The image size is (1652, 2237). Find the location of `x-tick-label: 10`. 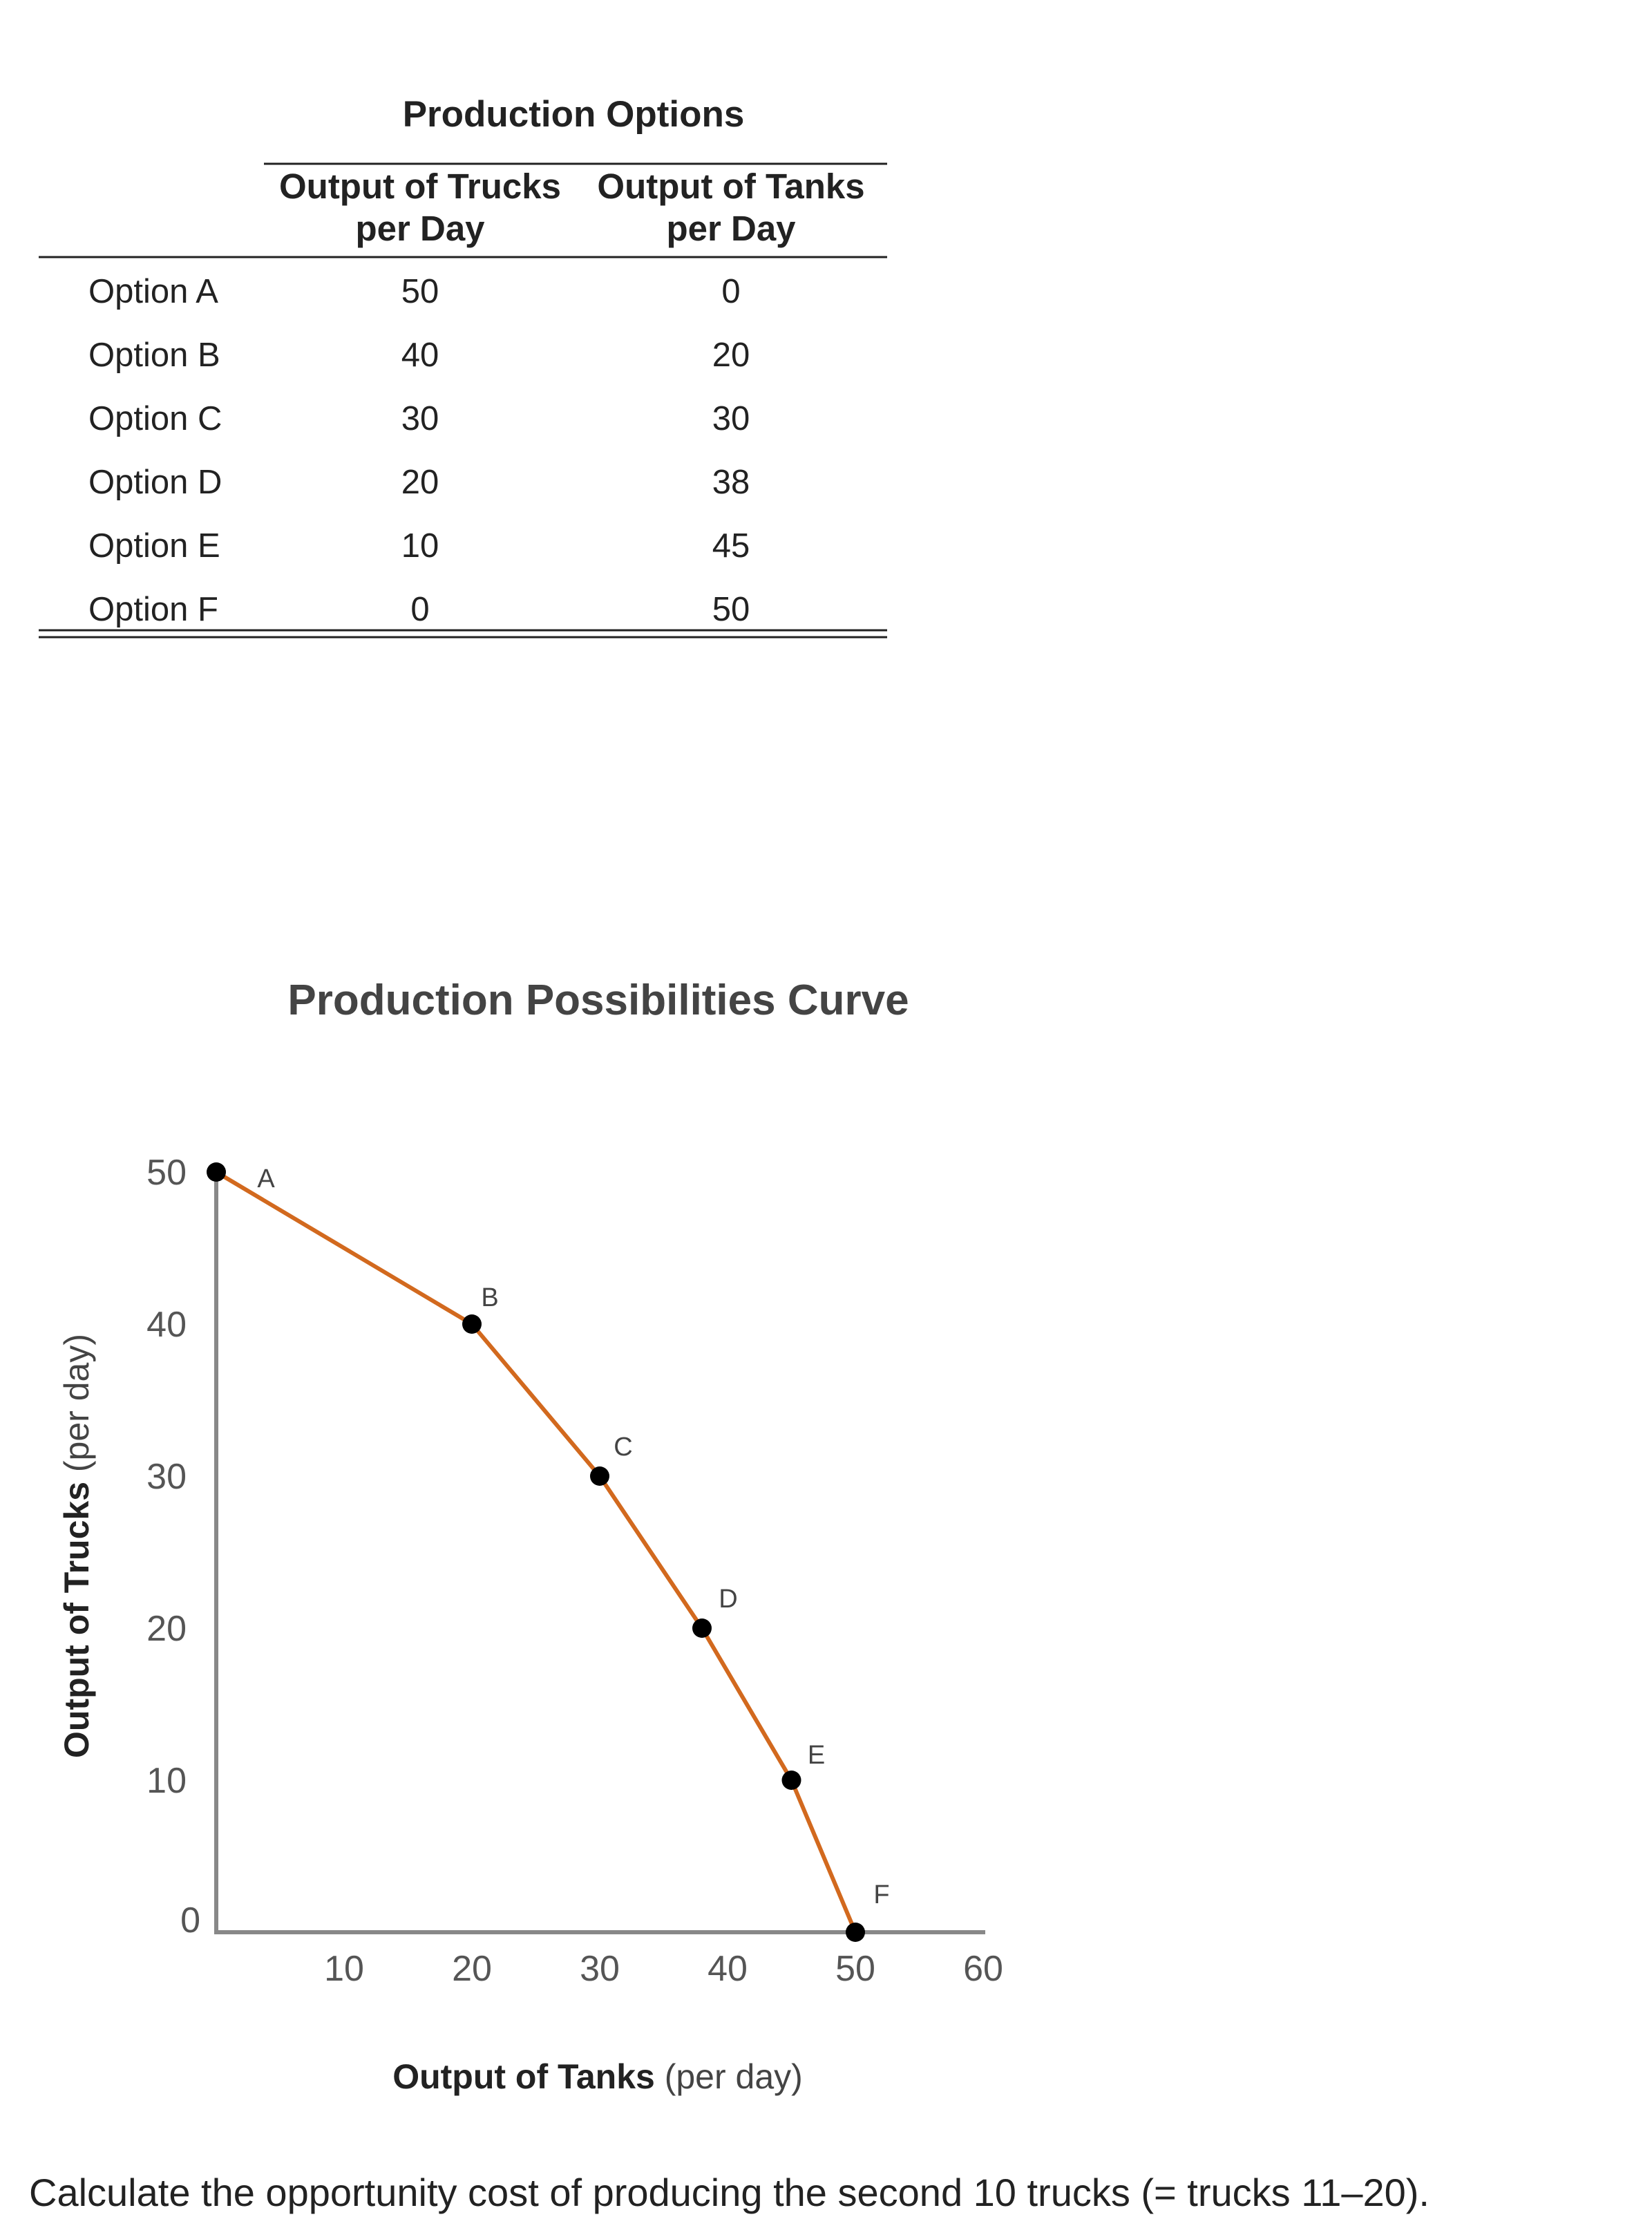

x-tick-label: 10 is located at coordinates (344, 1969).